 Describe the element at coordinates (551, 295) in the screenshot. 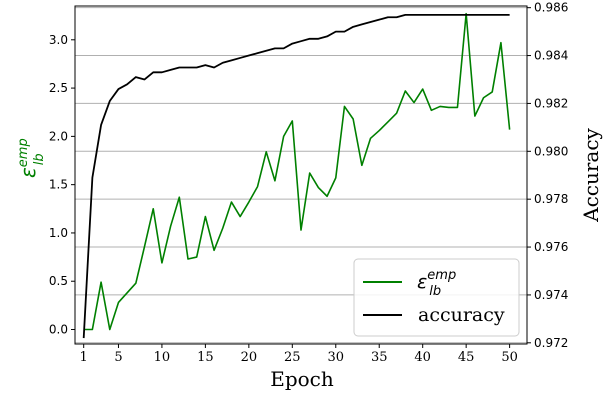

I see `right-tick-label: 0.974` at that location.